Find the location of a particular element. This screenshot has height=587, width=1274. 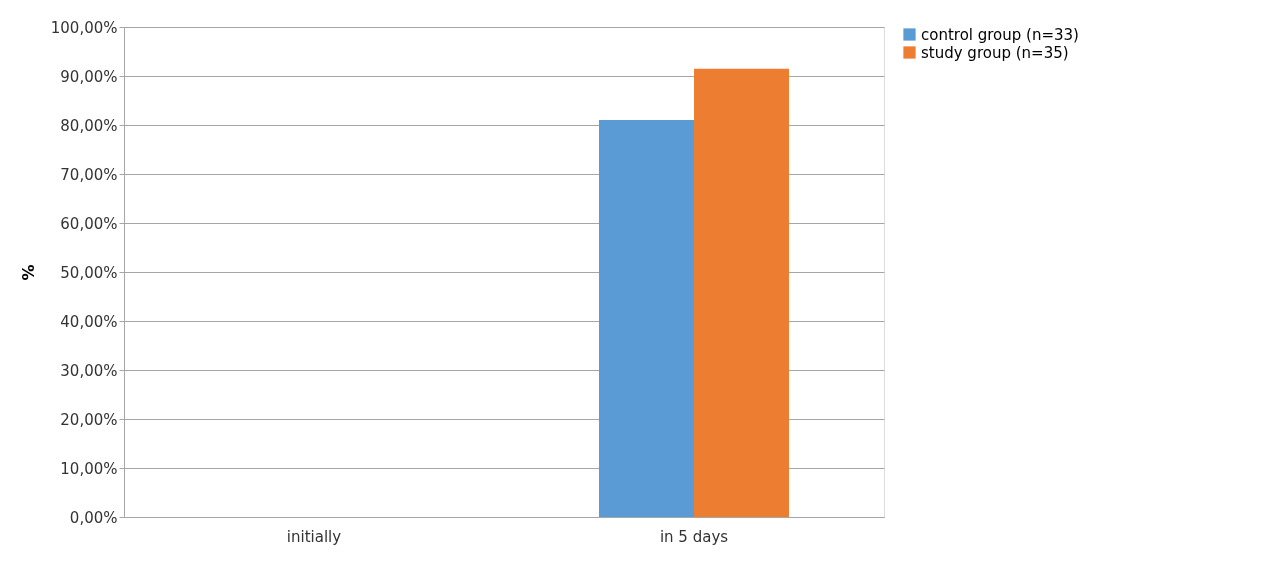

y-tick-label: 60,00% is located at coordinates (89, 223).